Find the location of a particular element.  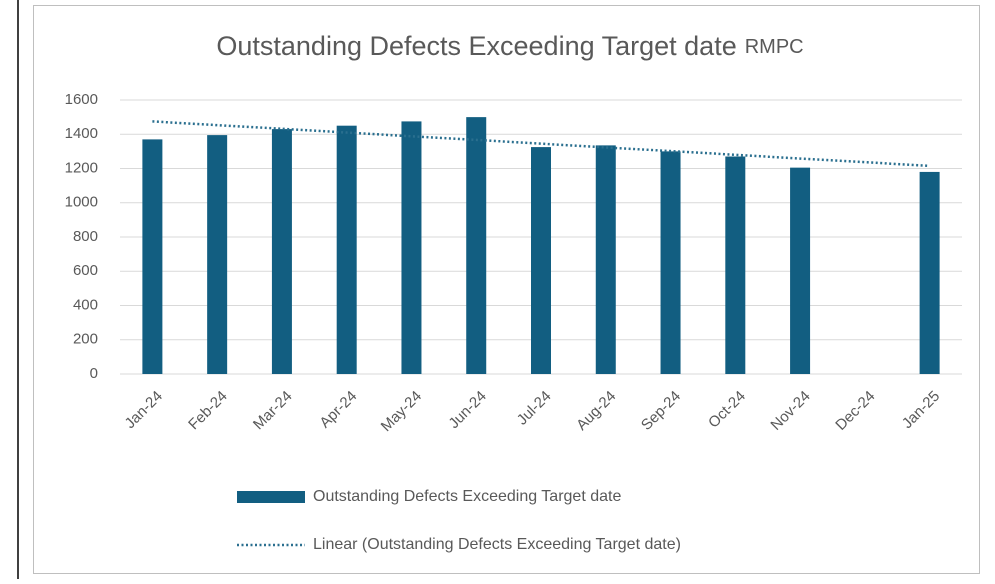

y-tick-label: 600 is located at coordinates (85, 270).